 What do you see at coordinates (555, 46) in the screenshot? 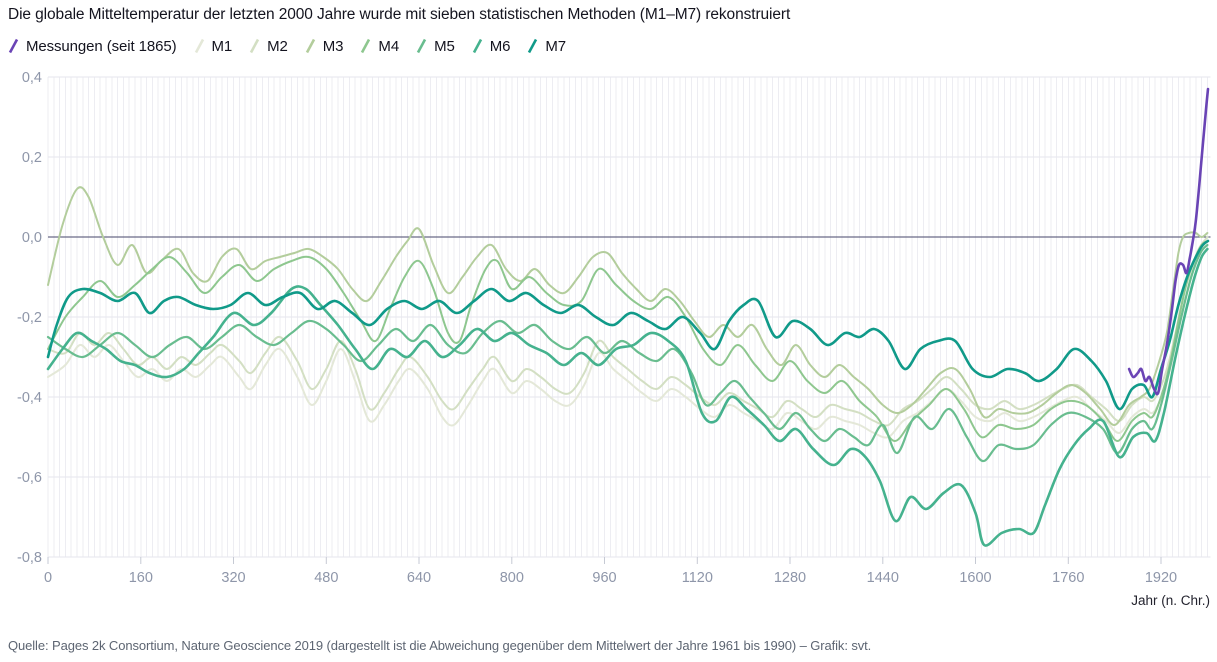
I see `legend-label: M7` at bounding box center [555, 46].